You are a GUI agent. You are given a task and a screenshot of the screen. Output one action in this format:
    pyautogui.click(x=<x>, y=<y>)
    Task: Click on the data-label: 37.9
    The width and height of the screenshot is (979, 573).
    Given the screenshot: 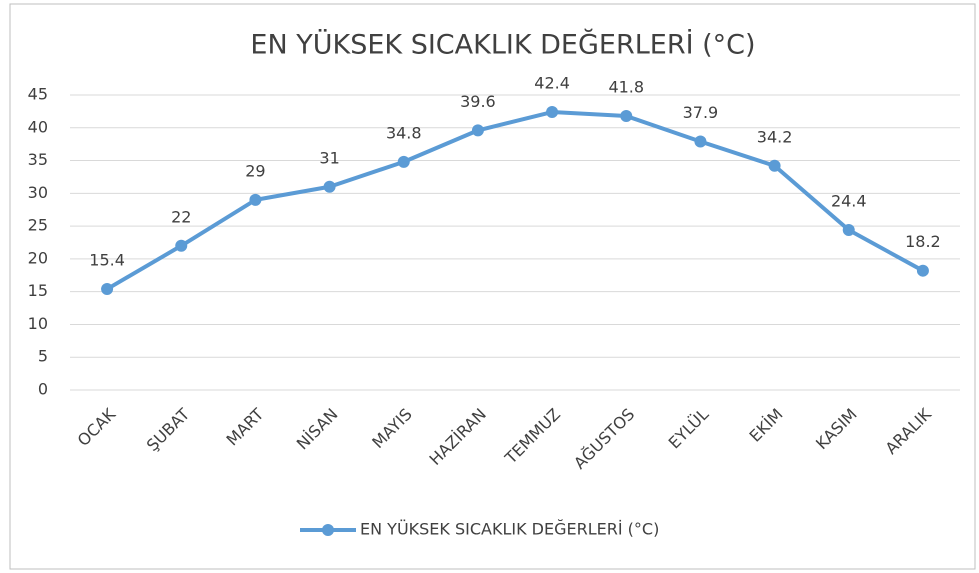 What is the action you would take?
    pyautogui.click(x=701, y=112)
    